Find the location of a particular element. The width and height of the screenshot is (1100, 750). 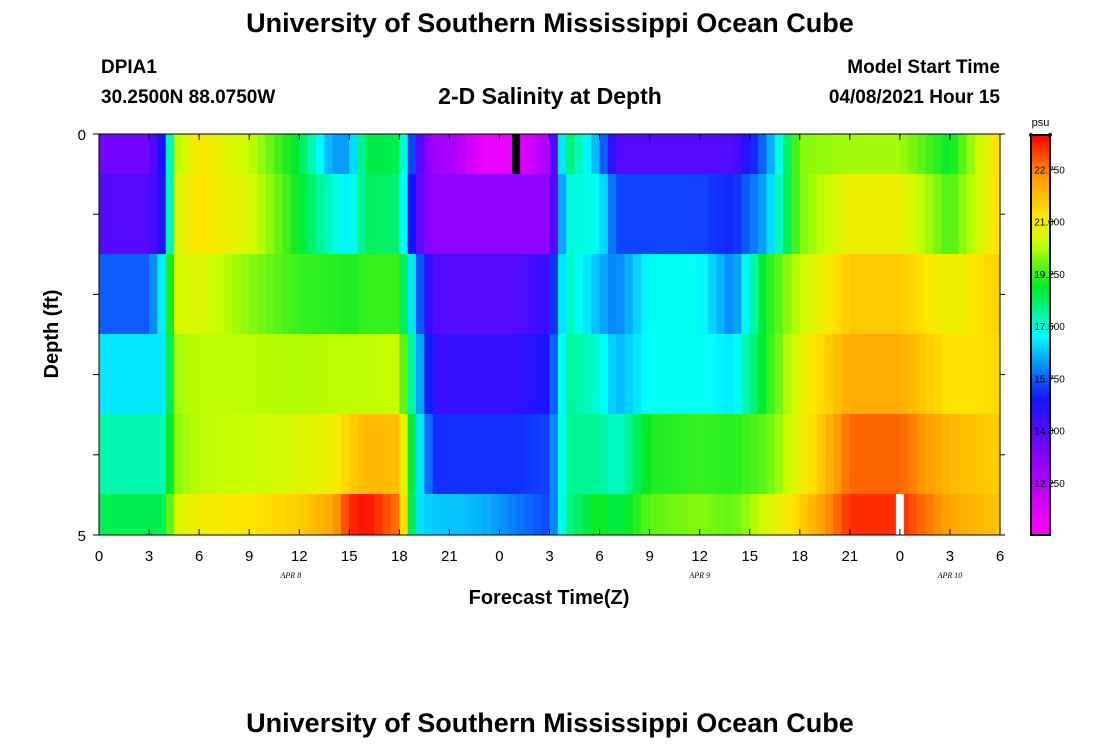

x-tick-label: 15 is located at coordinates (349, 556).